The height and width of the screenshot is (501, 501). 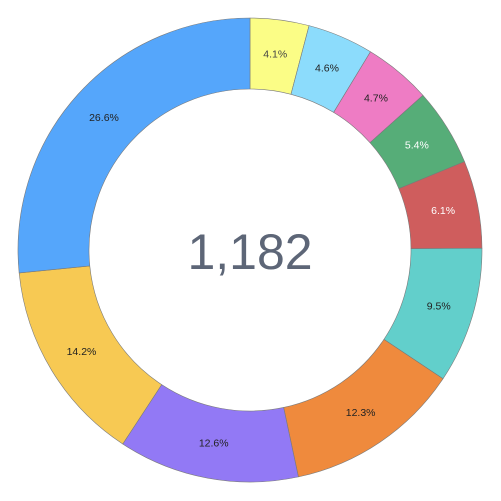 What do you see at coordinates (439, 306) in the screenshot?
I see `slice-label-6: 9.5%` at bounding box center [439, 306].